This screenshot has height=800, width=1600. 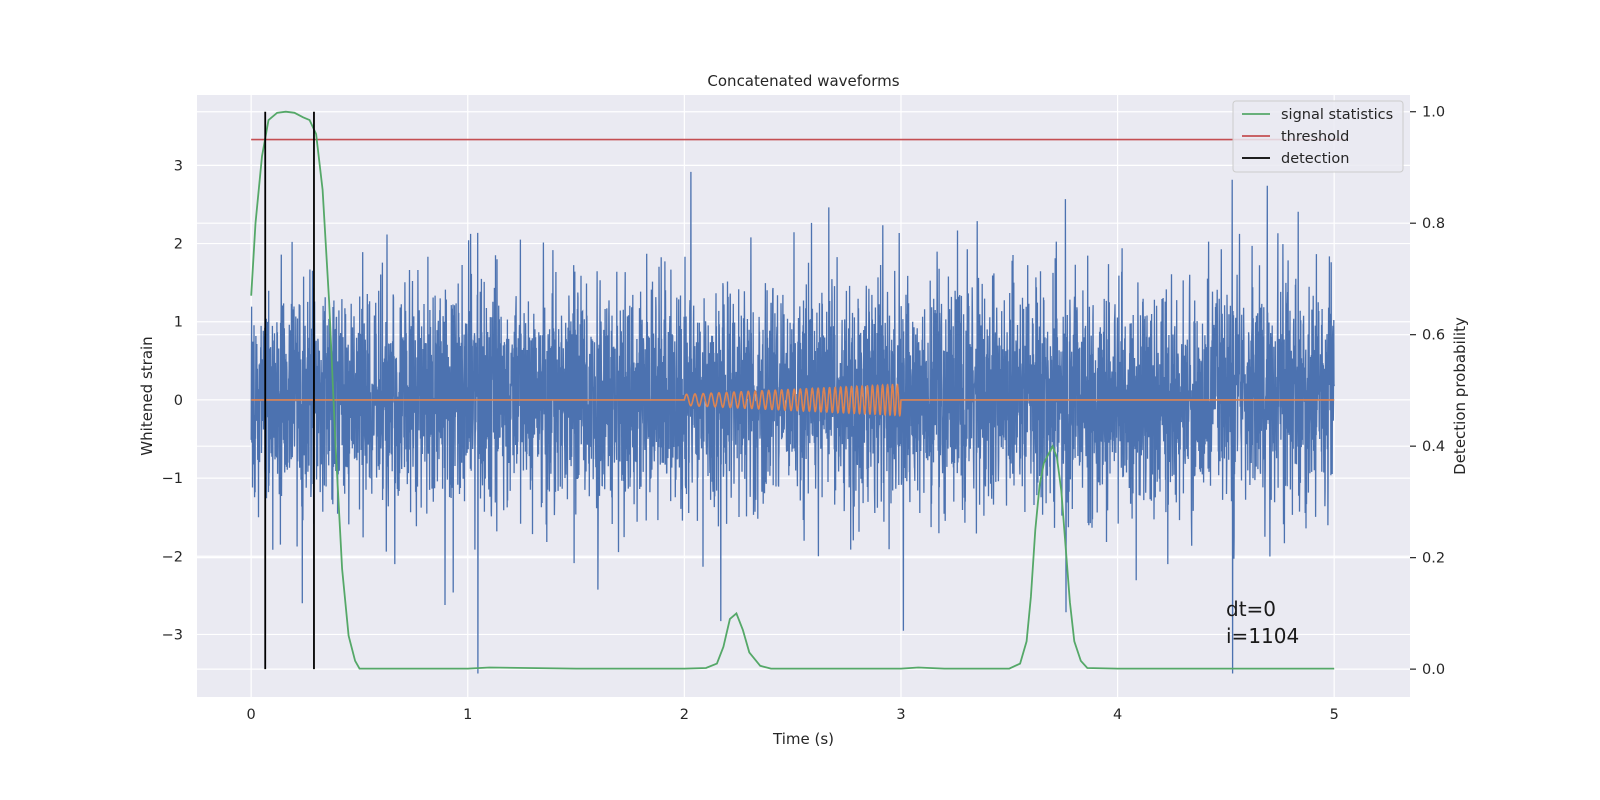 What do you see at coordinates (1337, 115) in the screenshot?
I see `legend-entry-signal-statistics: signal statistics` at bounding box center [1337, 115].